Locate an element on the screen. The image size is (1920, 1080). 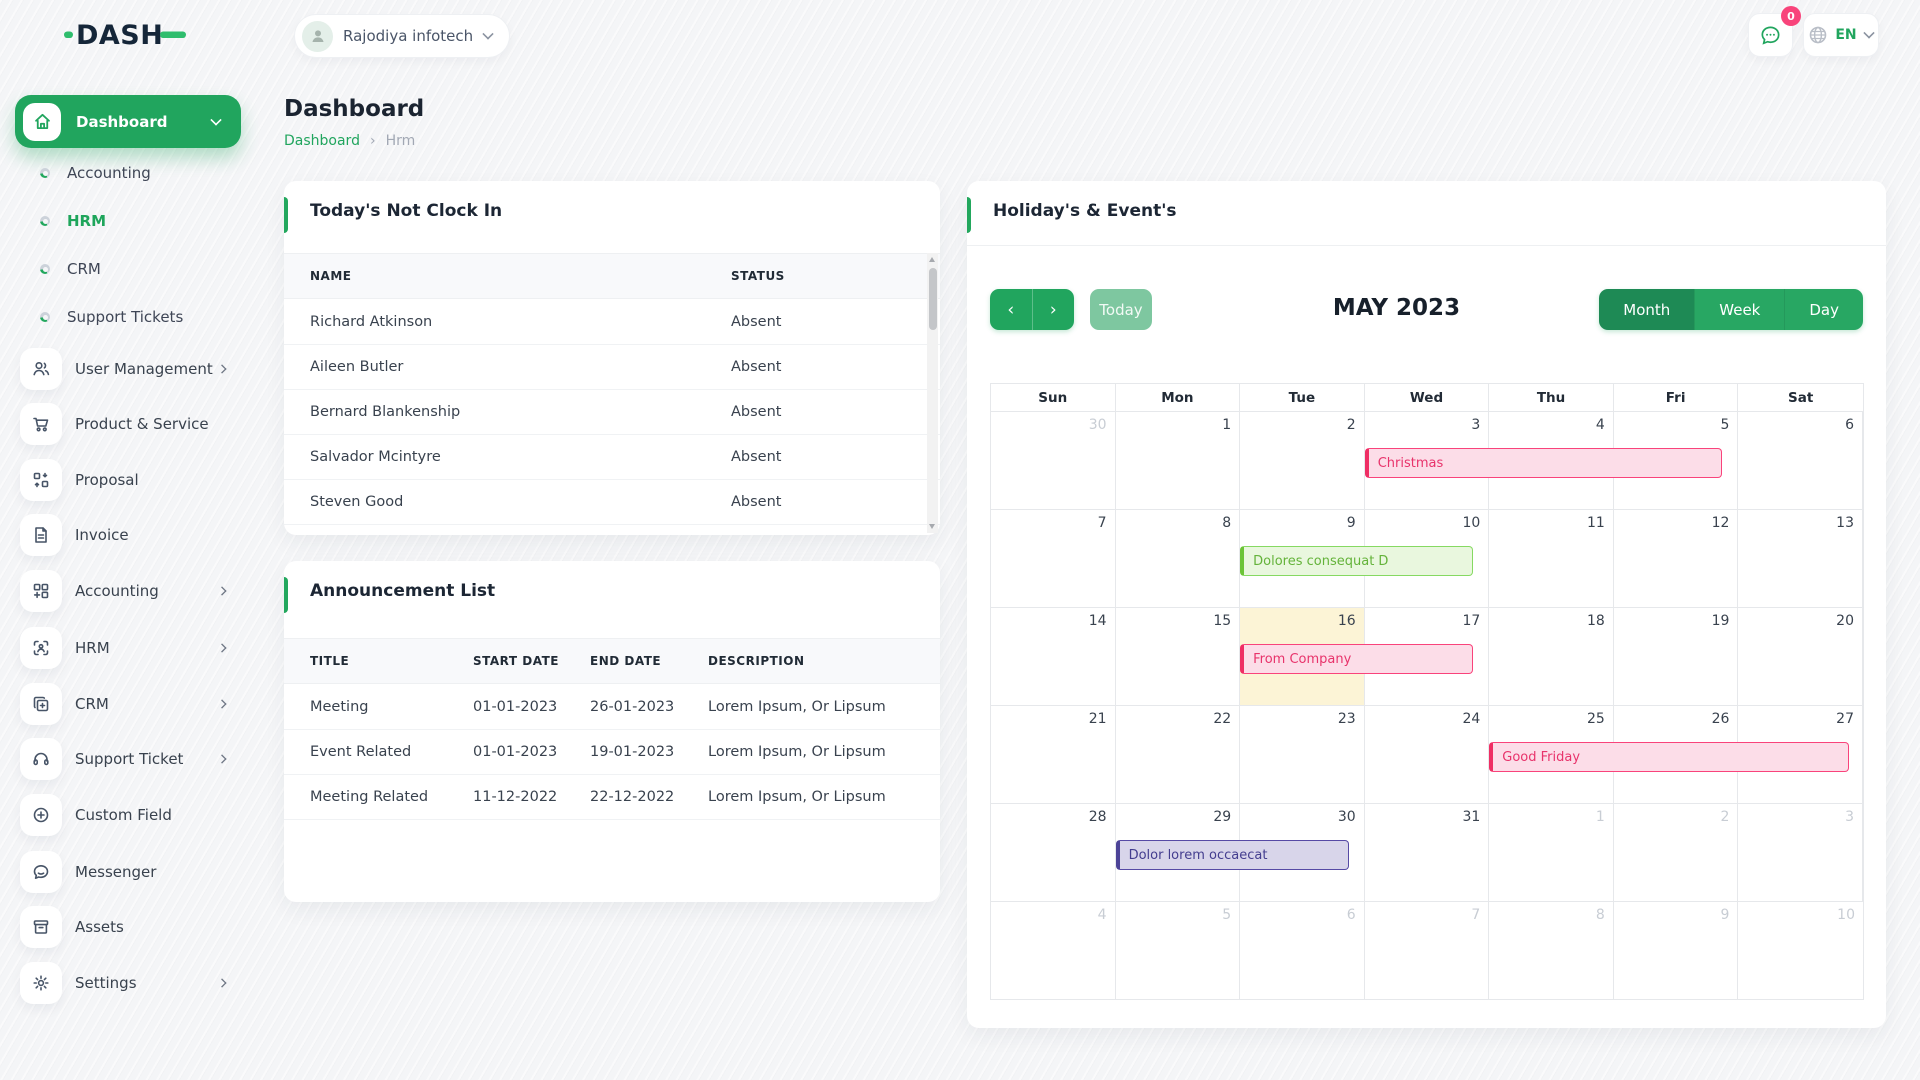
scroll-up-arrow is located at coordinates (932, 259).